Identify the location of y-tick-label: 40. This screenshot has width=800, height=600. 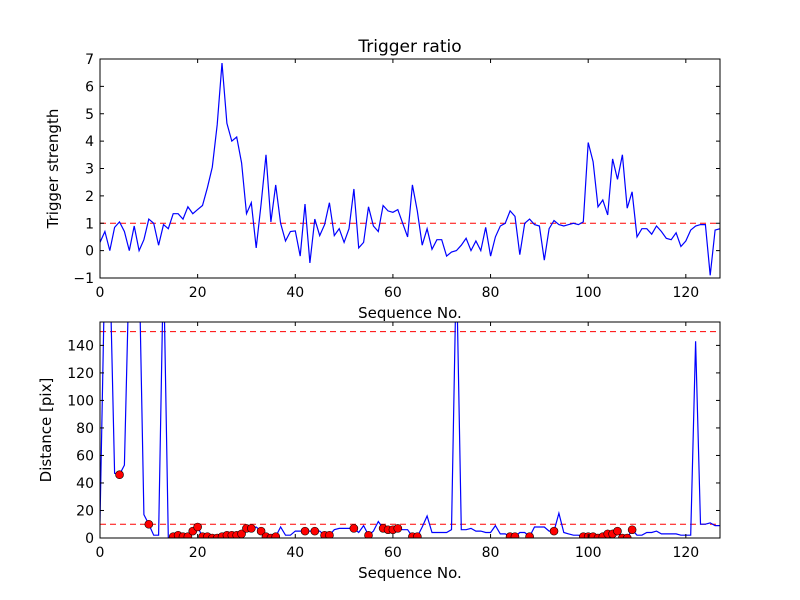
(85, 484).